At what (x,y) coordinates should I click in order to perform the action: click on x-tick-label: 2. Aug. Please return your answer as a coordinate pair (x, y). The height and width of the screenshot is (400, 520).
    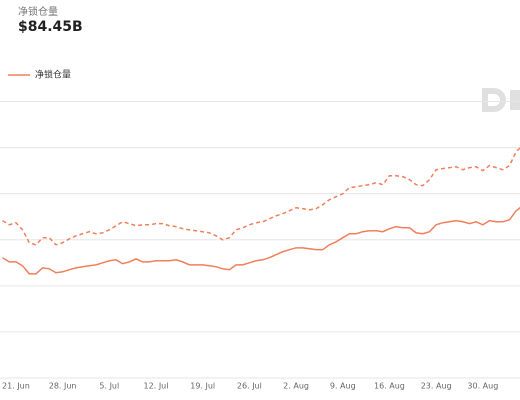
    Looking at the image, I should click on (296, 386).